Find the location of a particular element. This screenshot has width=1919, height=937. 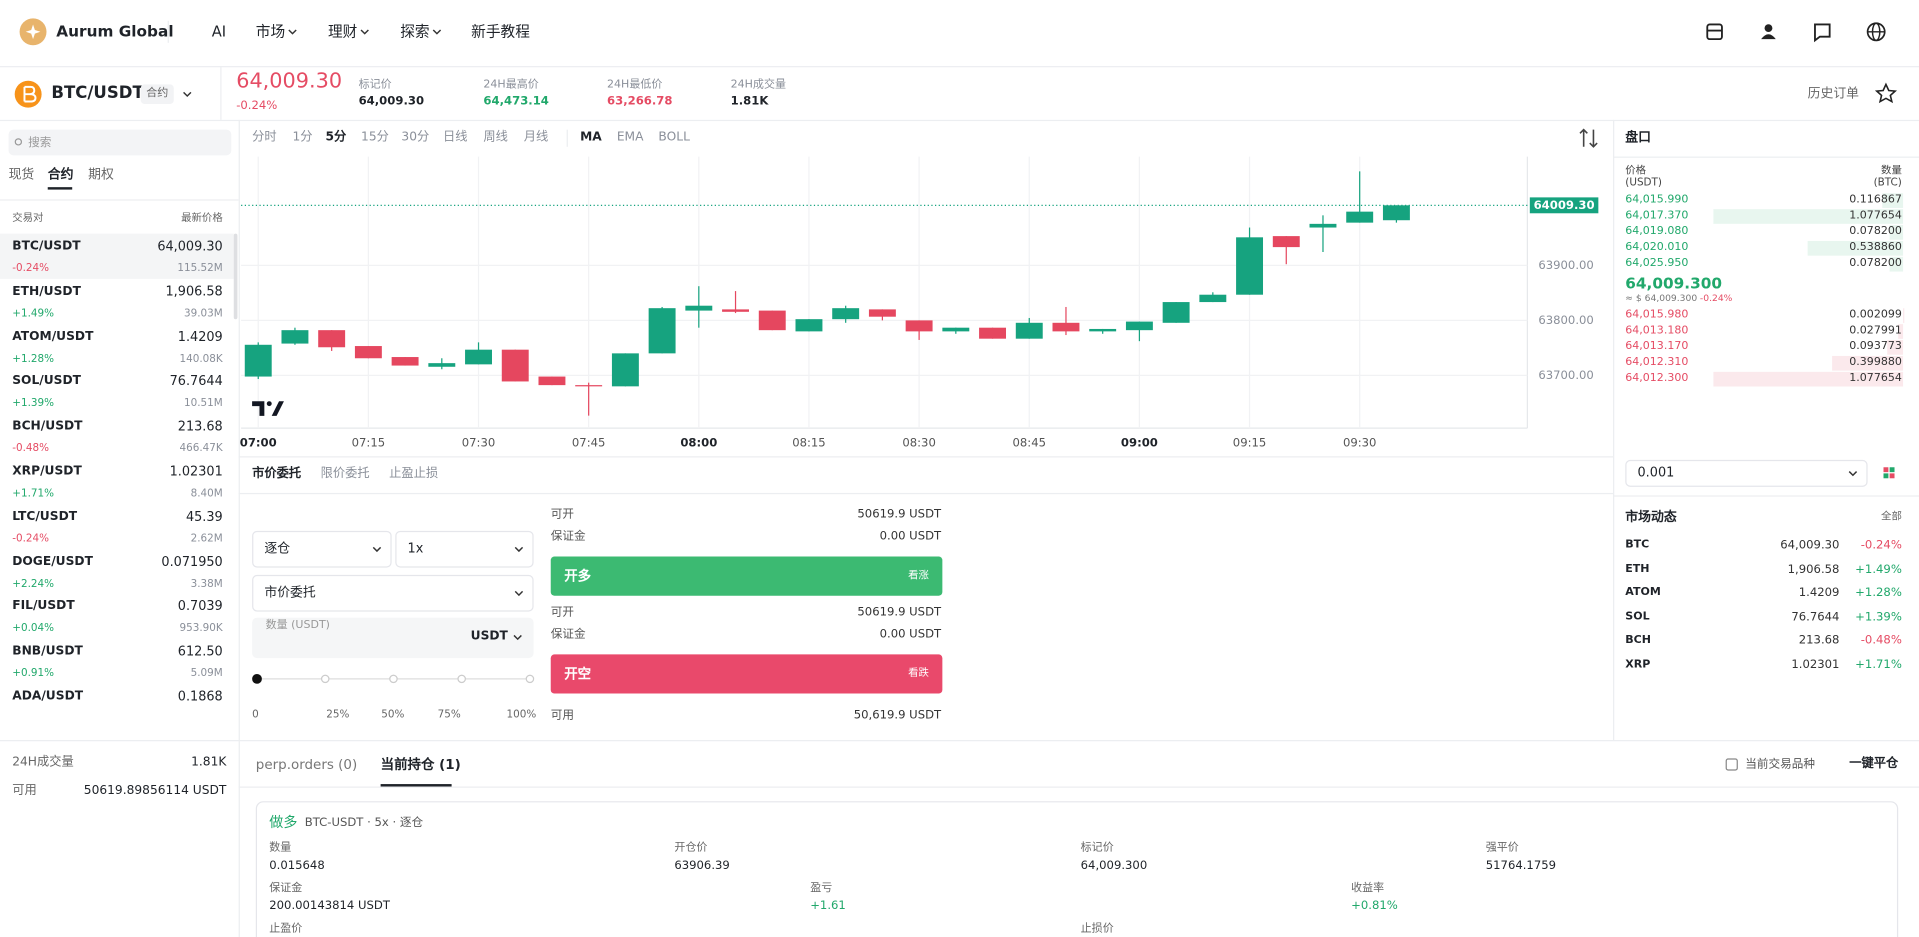

market-change: +1.39% is located at coordinates (1878, 617).